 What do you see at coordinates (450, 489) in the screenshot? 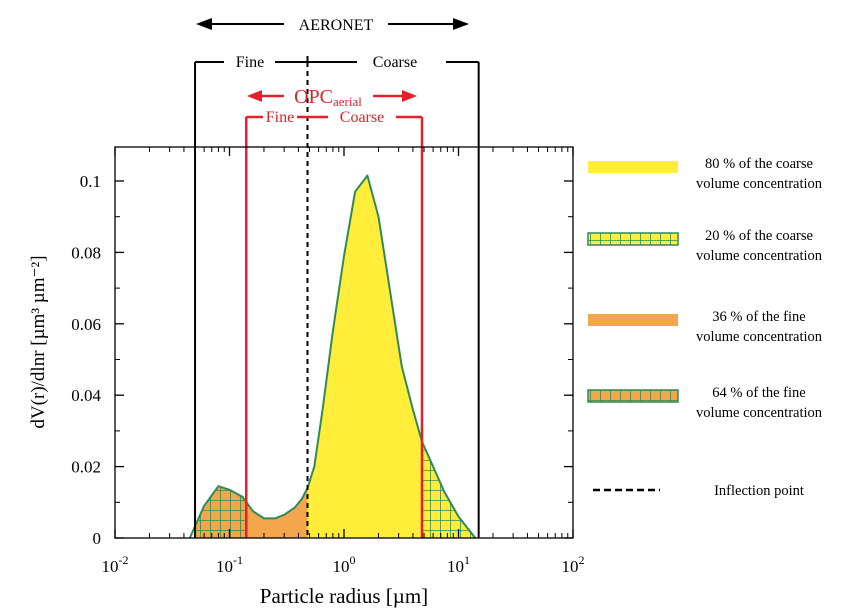
I see `area-region-4-hatch` at bounding box center [450, 489].